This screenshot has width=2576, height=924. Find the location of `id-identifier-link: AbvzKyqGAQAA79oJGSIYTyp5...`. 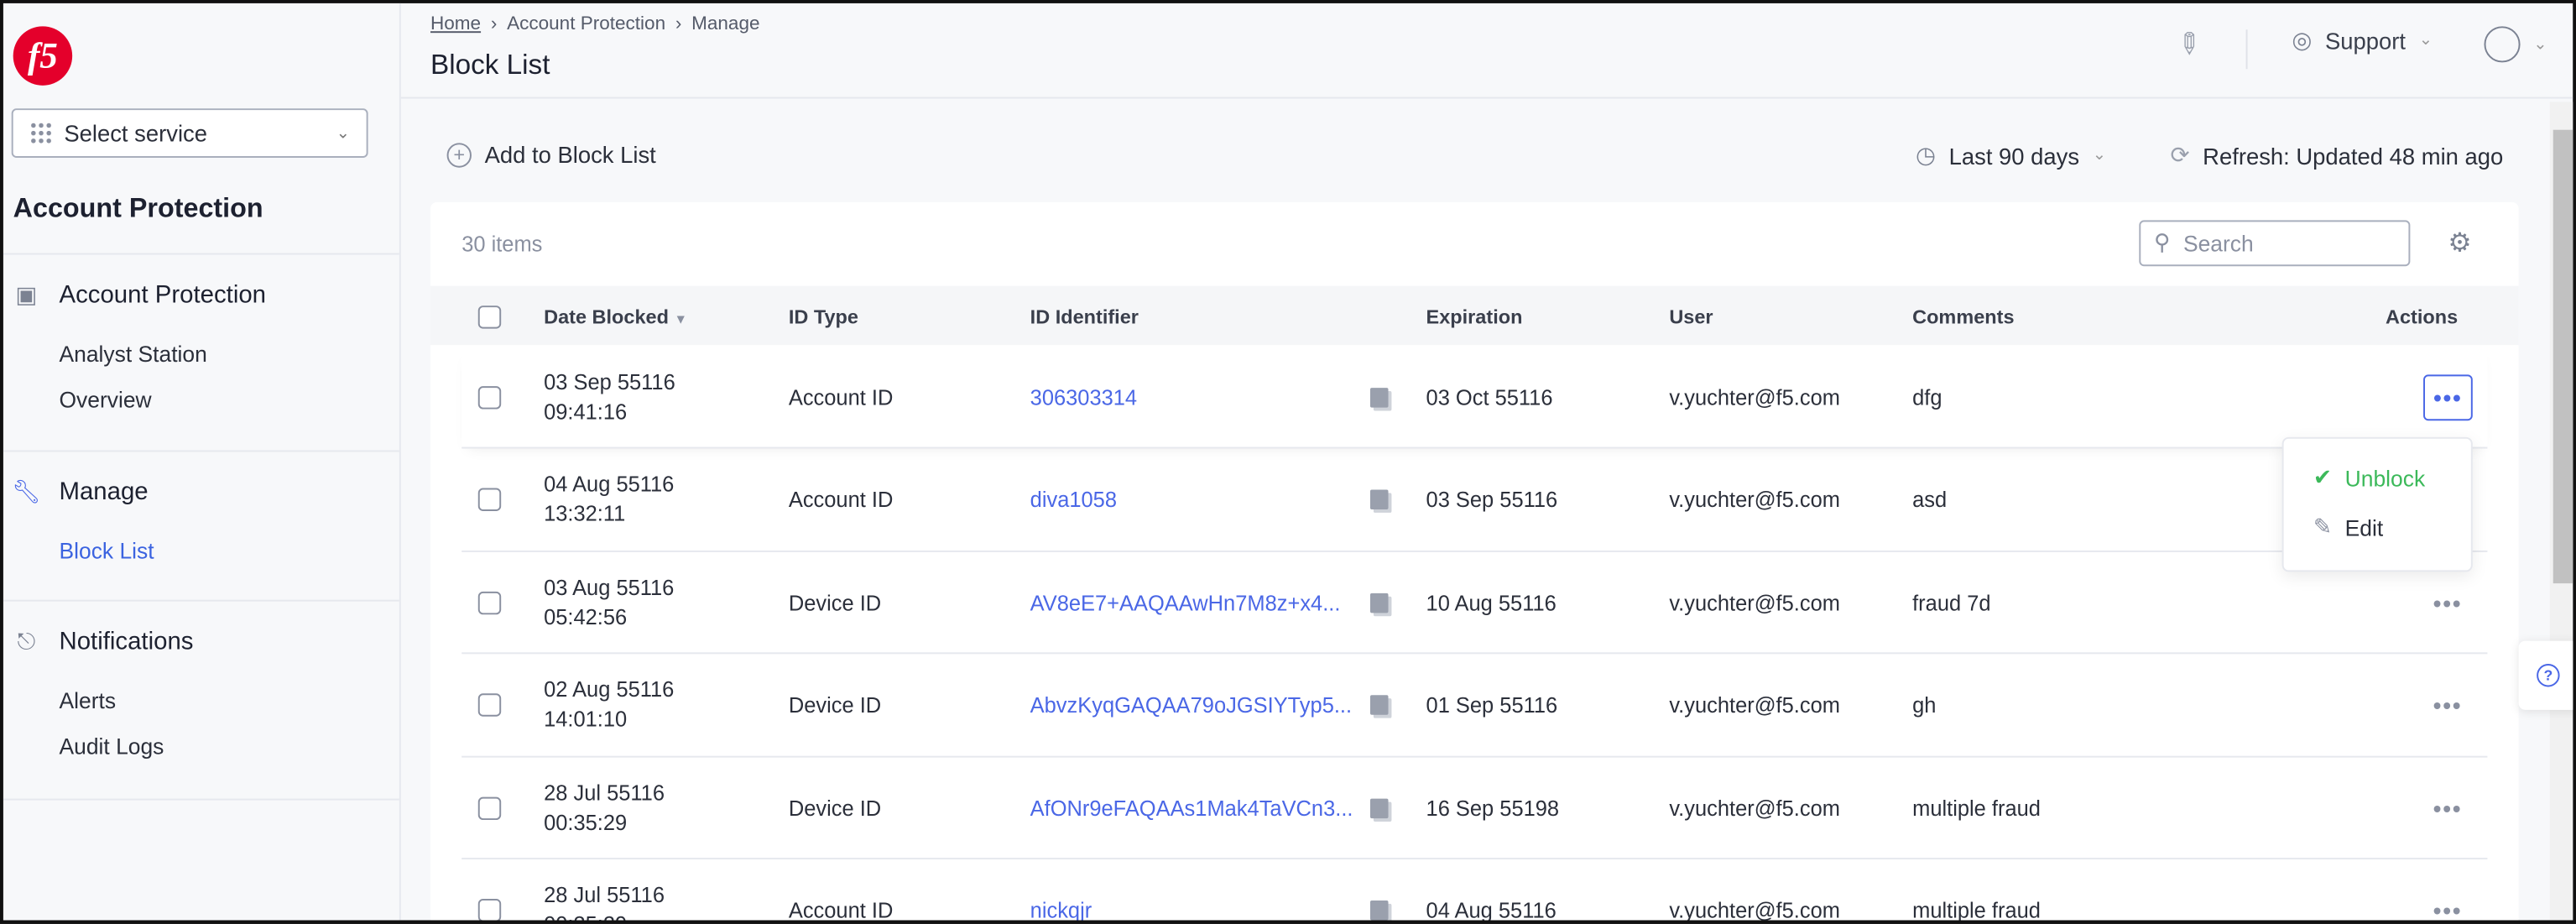

id-identifier-link: AbvzKyqGAQAA79oJGSIYTyp5... is located at coordinates (1191, 705).